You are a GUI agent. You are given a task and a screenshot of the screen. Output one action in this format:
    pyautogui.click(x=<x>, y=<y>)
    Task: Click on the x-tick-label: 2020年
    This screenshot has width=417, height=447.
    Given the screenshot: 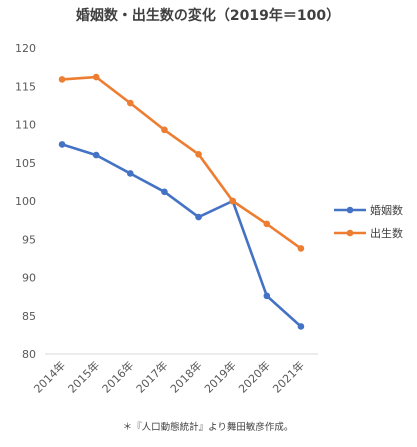 What is the action you would take?
    pyautogui.click(x=253, y=376)
    